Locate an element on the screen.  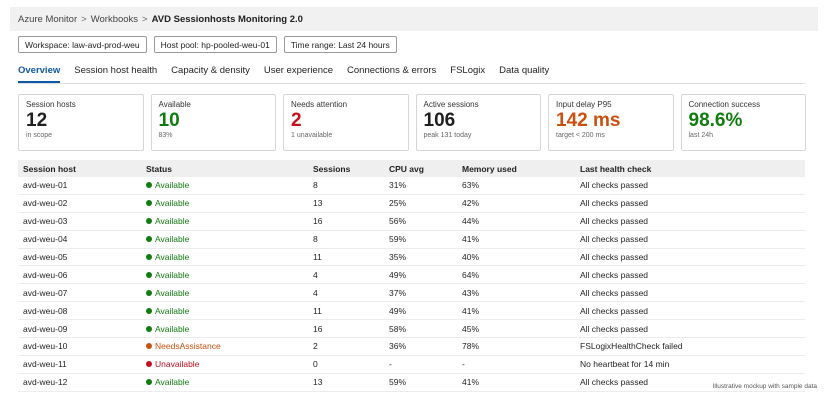
cell-session-host: avd-weu-04 is located at coordinates (45, 239).